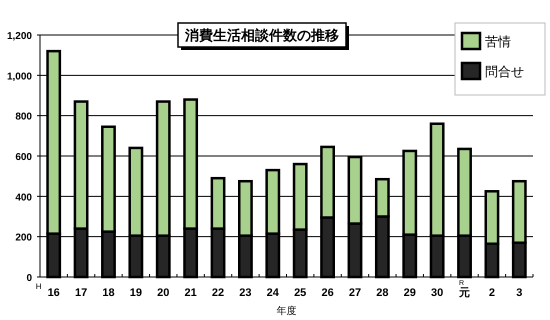  I want to click on y-tick-label: 200, so click(23, 238).